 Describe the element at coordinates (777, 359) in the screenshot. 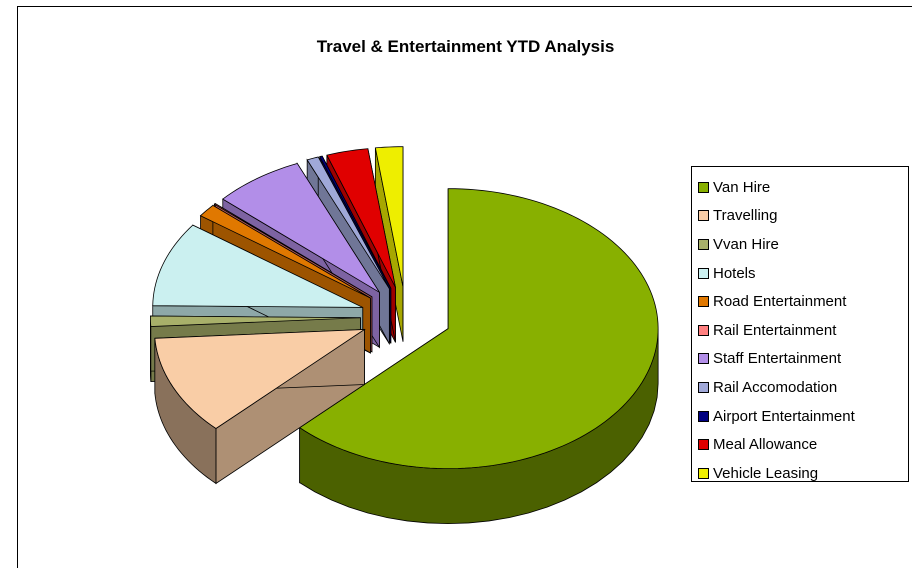

I see `legend-label: Staff Entertainment` at that location.